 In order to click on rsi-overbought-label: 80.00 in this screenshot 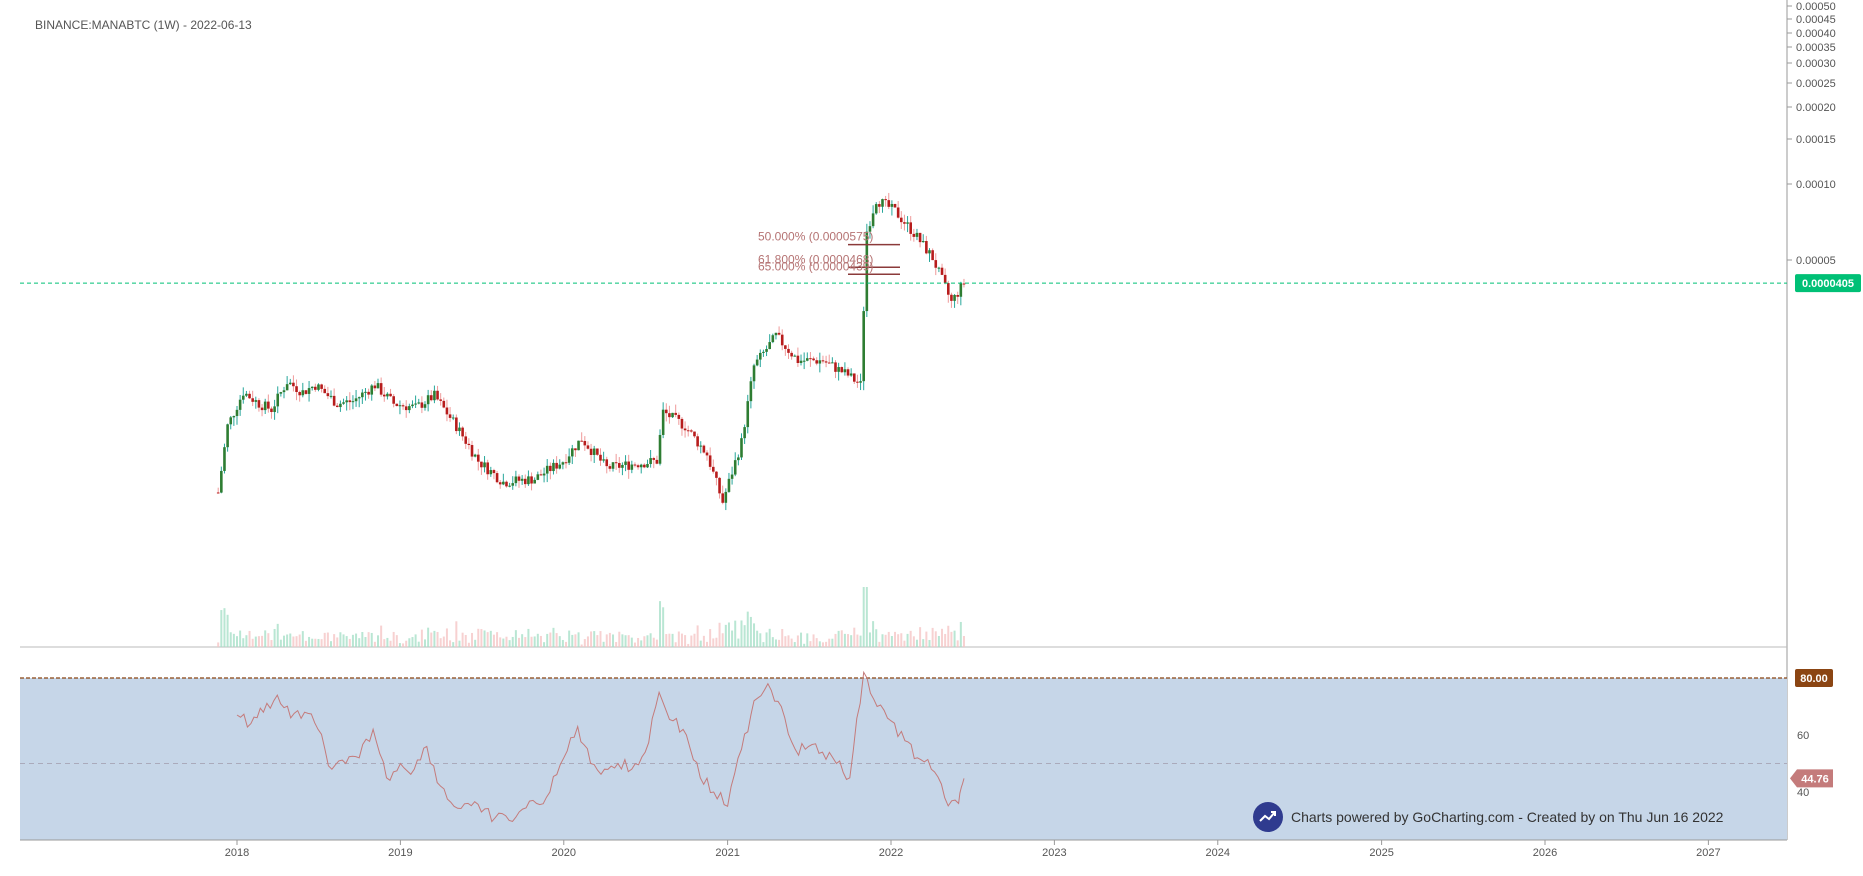, I will do `click(1814, 679)`.